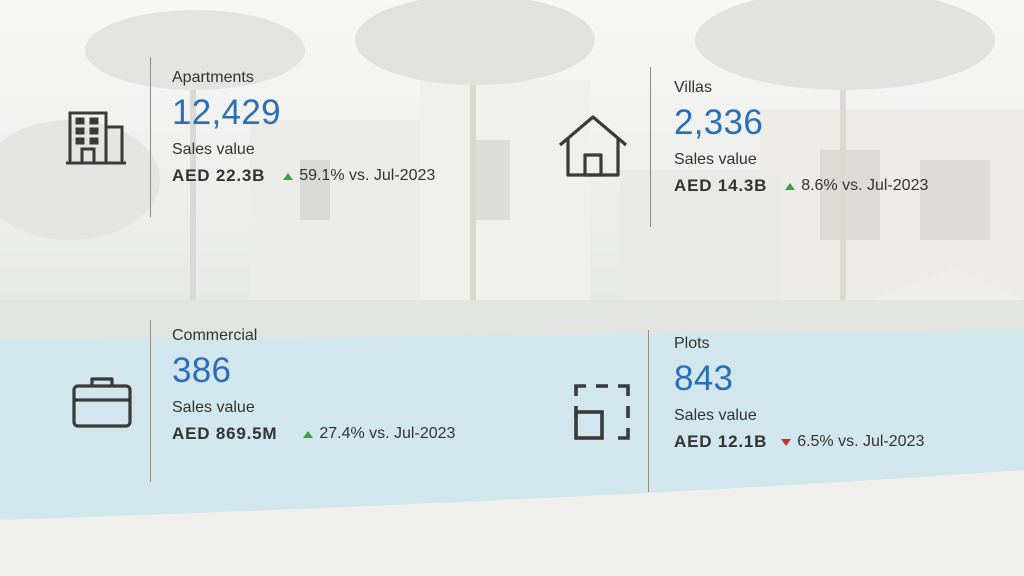 The width and height of the screenshot is (1024, 576). What do you see at coordinates (219, 175) in the screenshot?
I see `sales-value: AED 22.3B` at bounding box center [219, 175].